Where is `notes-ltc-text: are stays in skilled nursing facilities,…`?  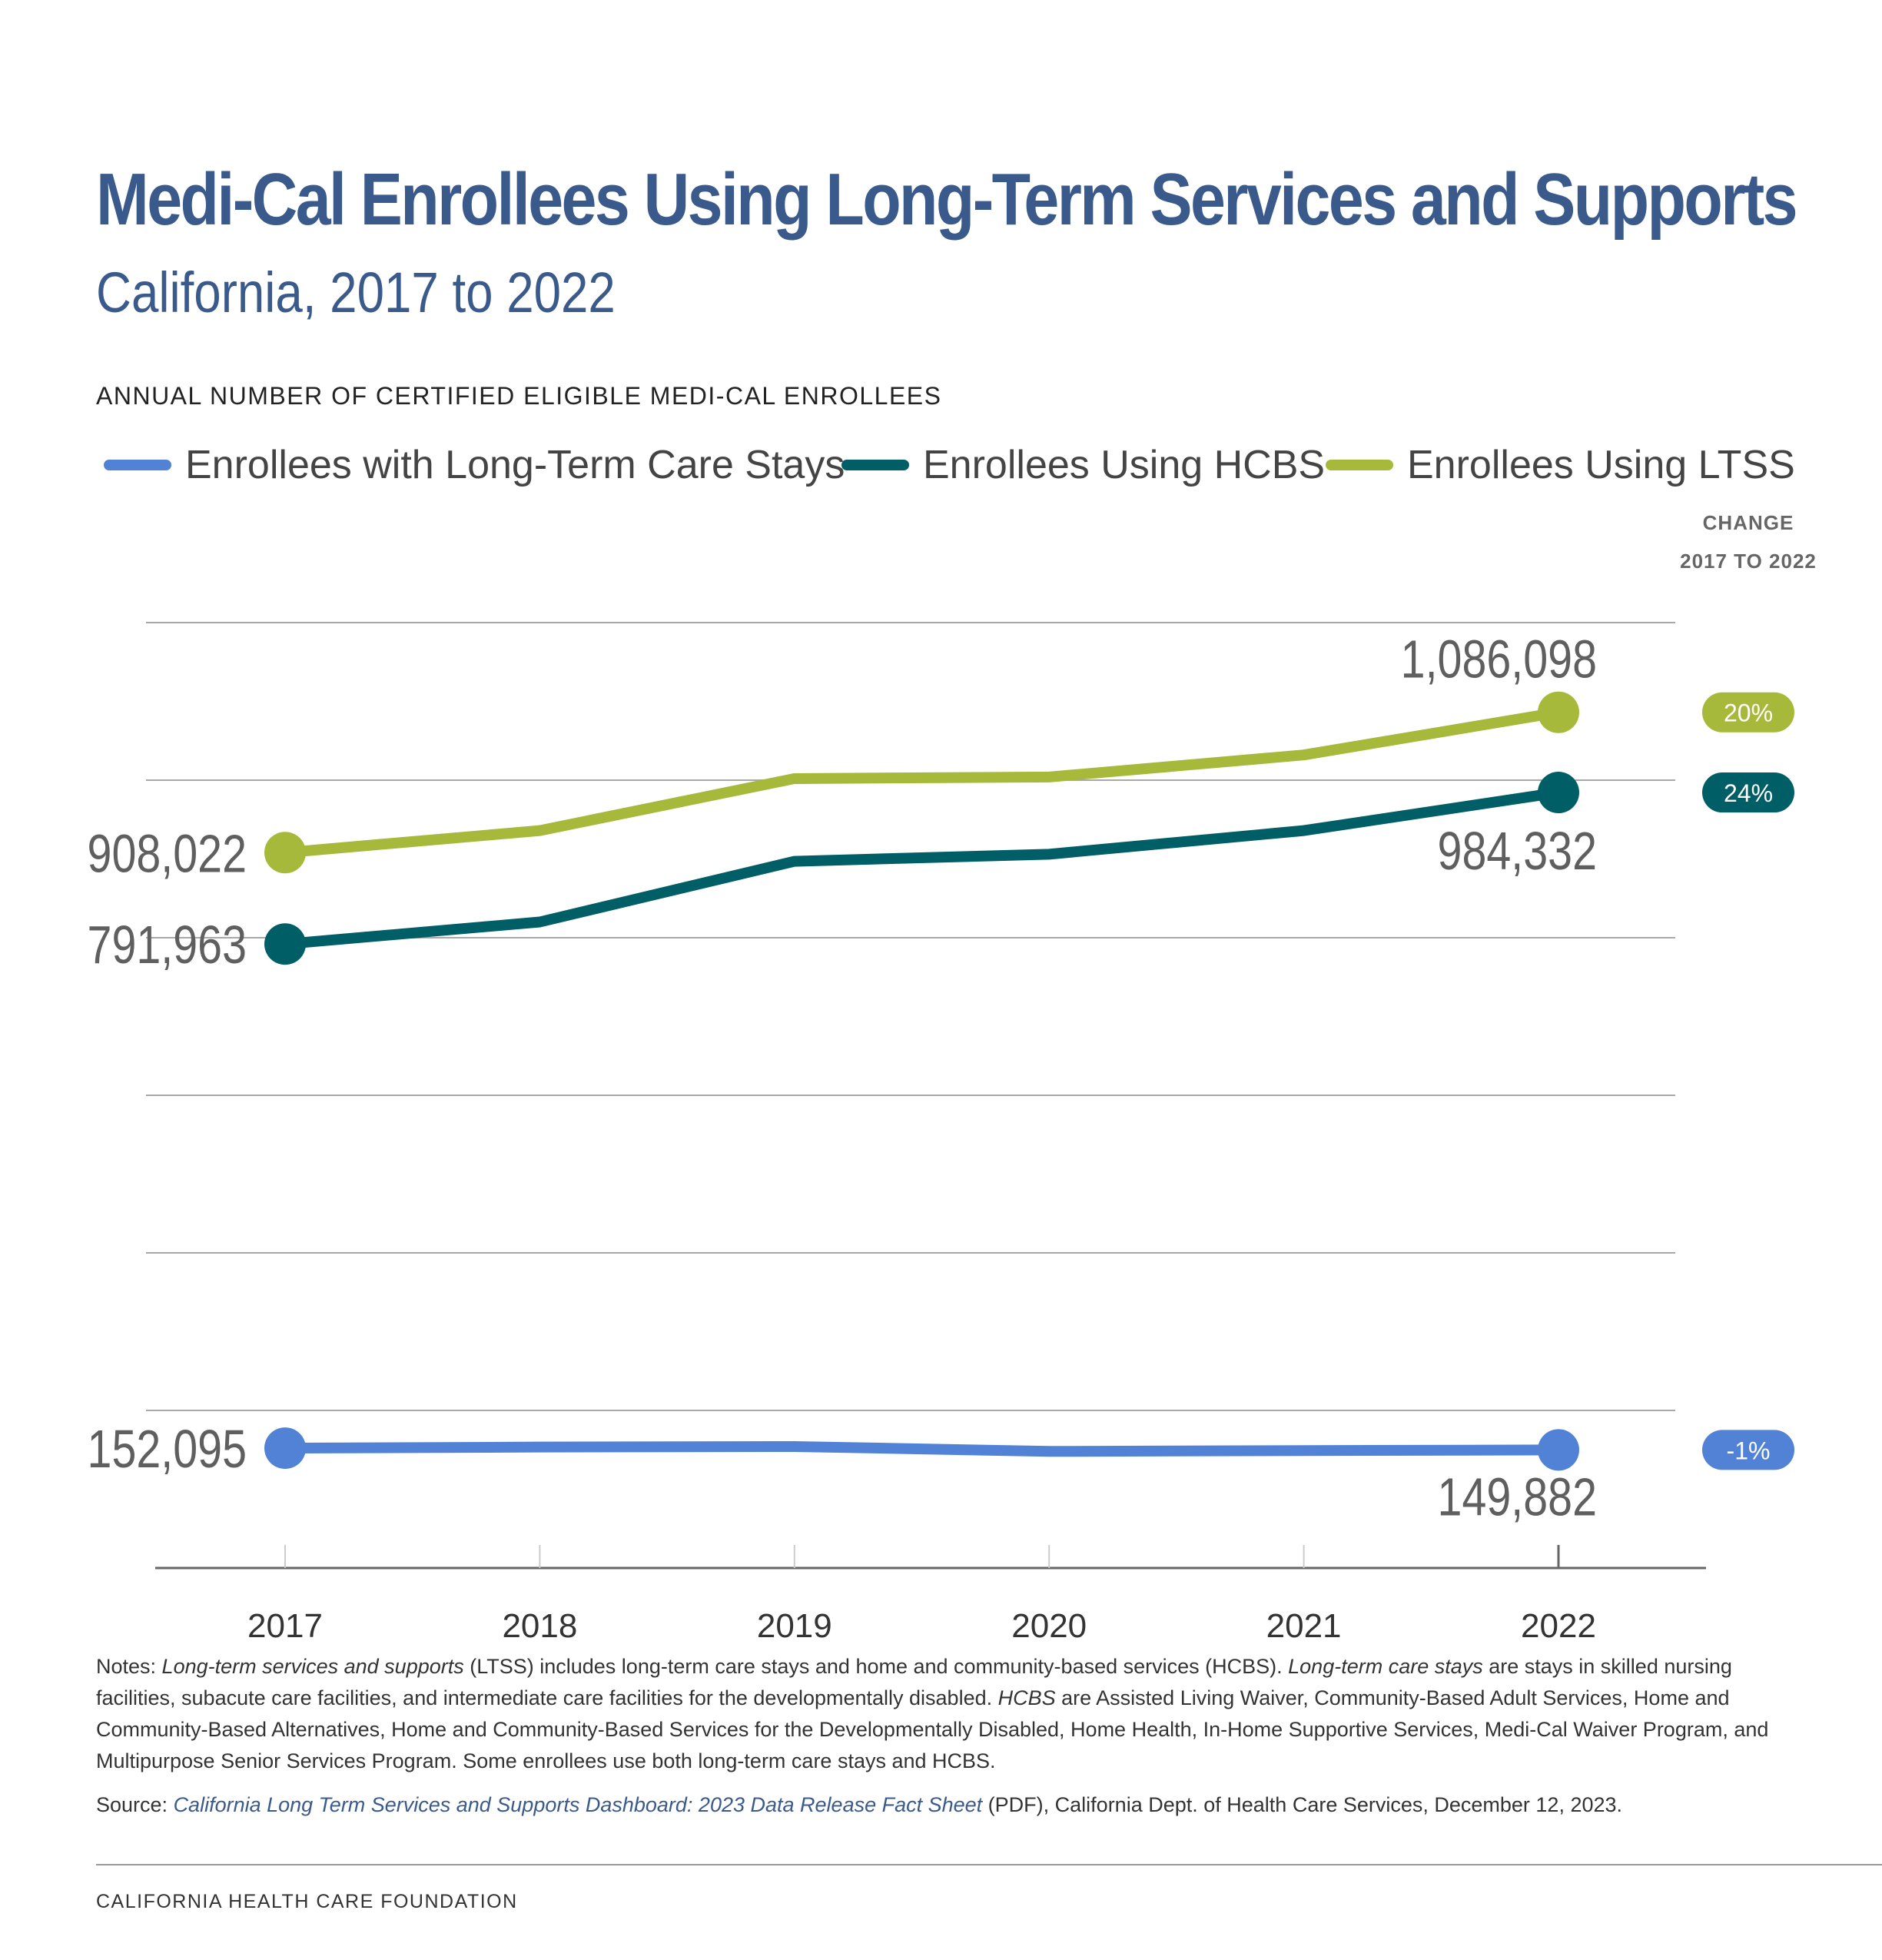 notes-ltc-text: are stays in skilled nursing facilities,… is located at coordinates (914, 1682).